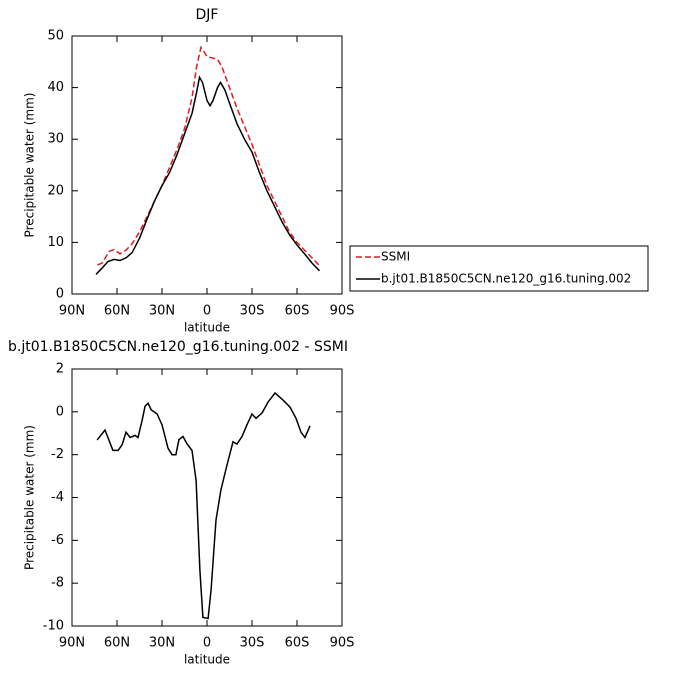 Image resolution: width=676 pixels, height=679 pixels. What do you see at coordinates (55, 36) in the screenshot?
I see `y-tick-label: 50` at bounding box center [55, 36].